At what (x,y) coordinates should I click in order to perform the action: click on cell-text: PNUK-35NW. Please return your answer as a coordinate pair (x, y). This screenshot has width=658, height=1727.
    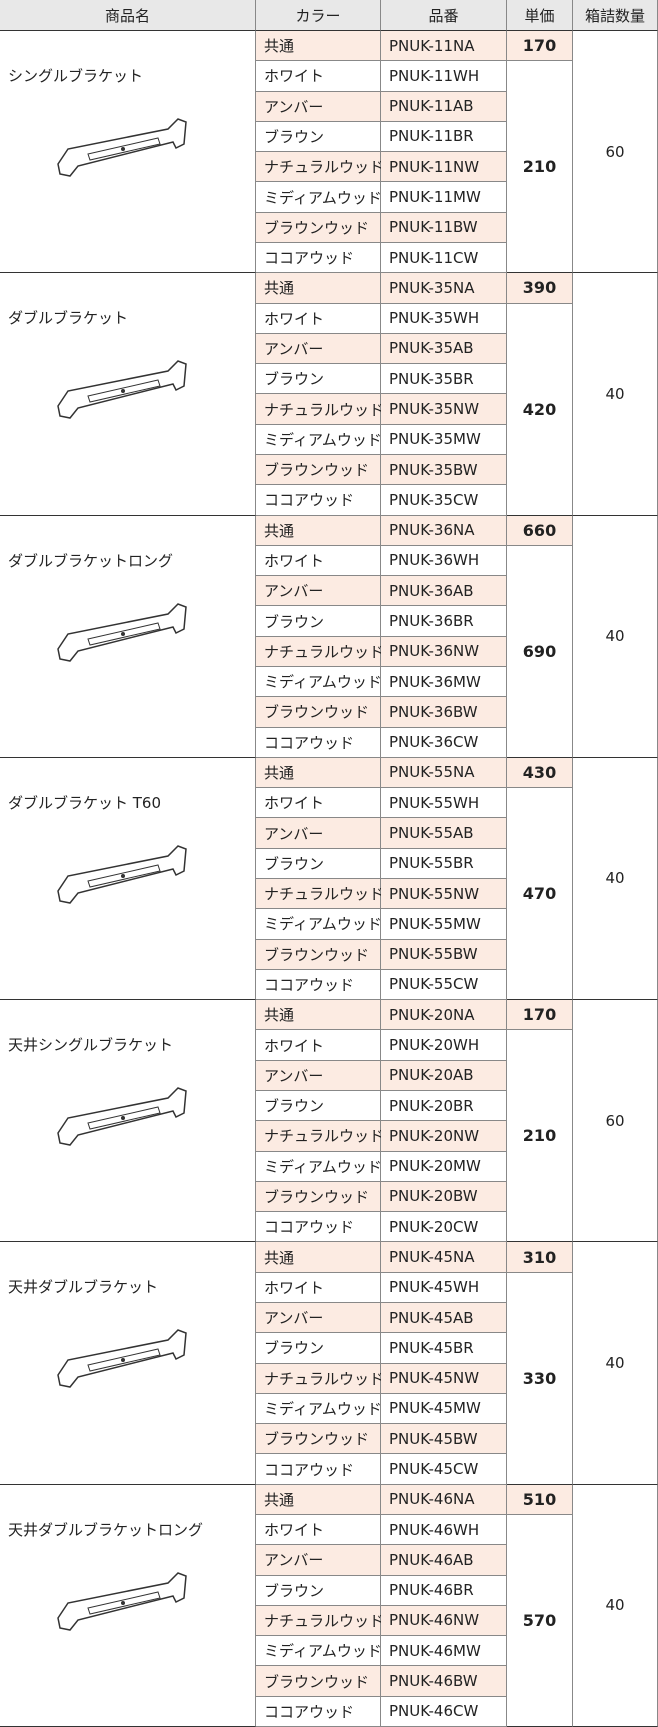
    Looking at the image, I should click on (434, 409).